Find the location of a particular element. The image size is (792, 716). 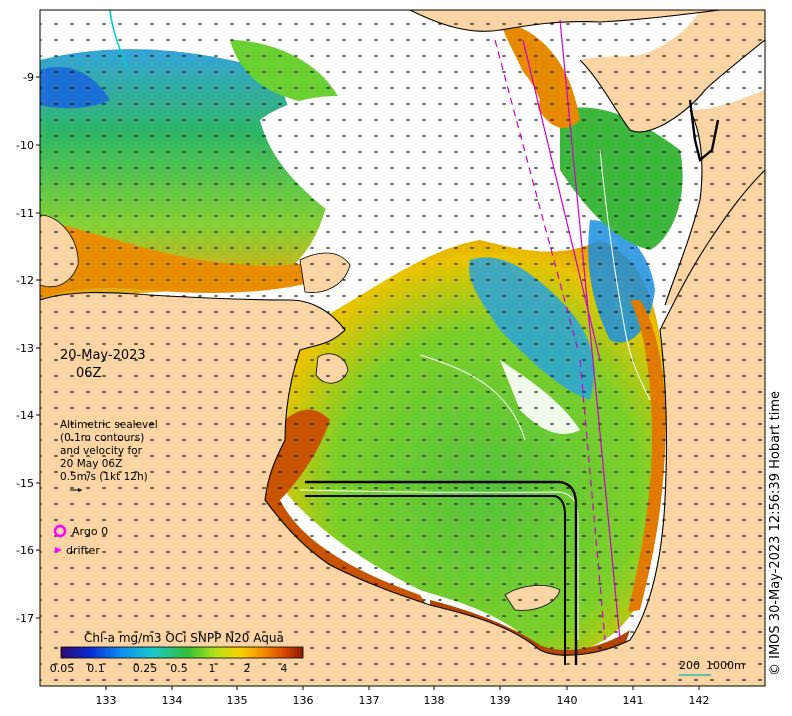

credit-label: © IMOS 30-May-2023 12:56:39 Hobart time is located at coordinates (775, 533).